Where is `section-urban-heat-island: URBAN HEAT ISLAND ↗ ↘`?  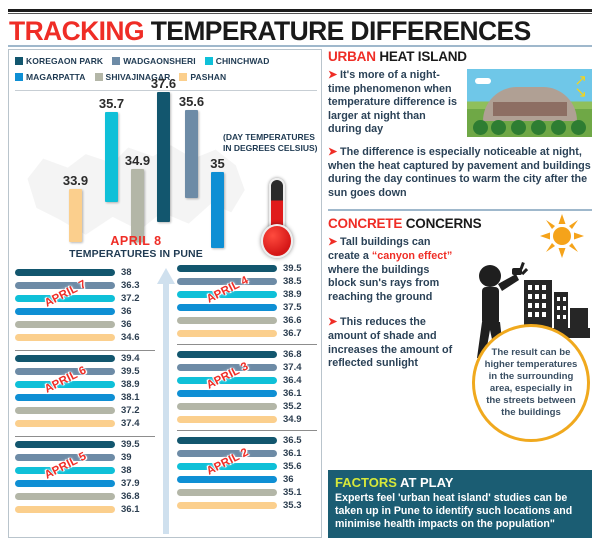 section-urban-heat-island: URBAN HEAT ISLAND ↗ ↘ is located at coordinates (460, 124).